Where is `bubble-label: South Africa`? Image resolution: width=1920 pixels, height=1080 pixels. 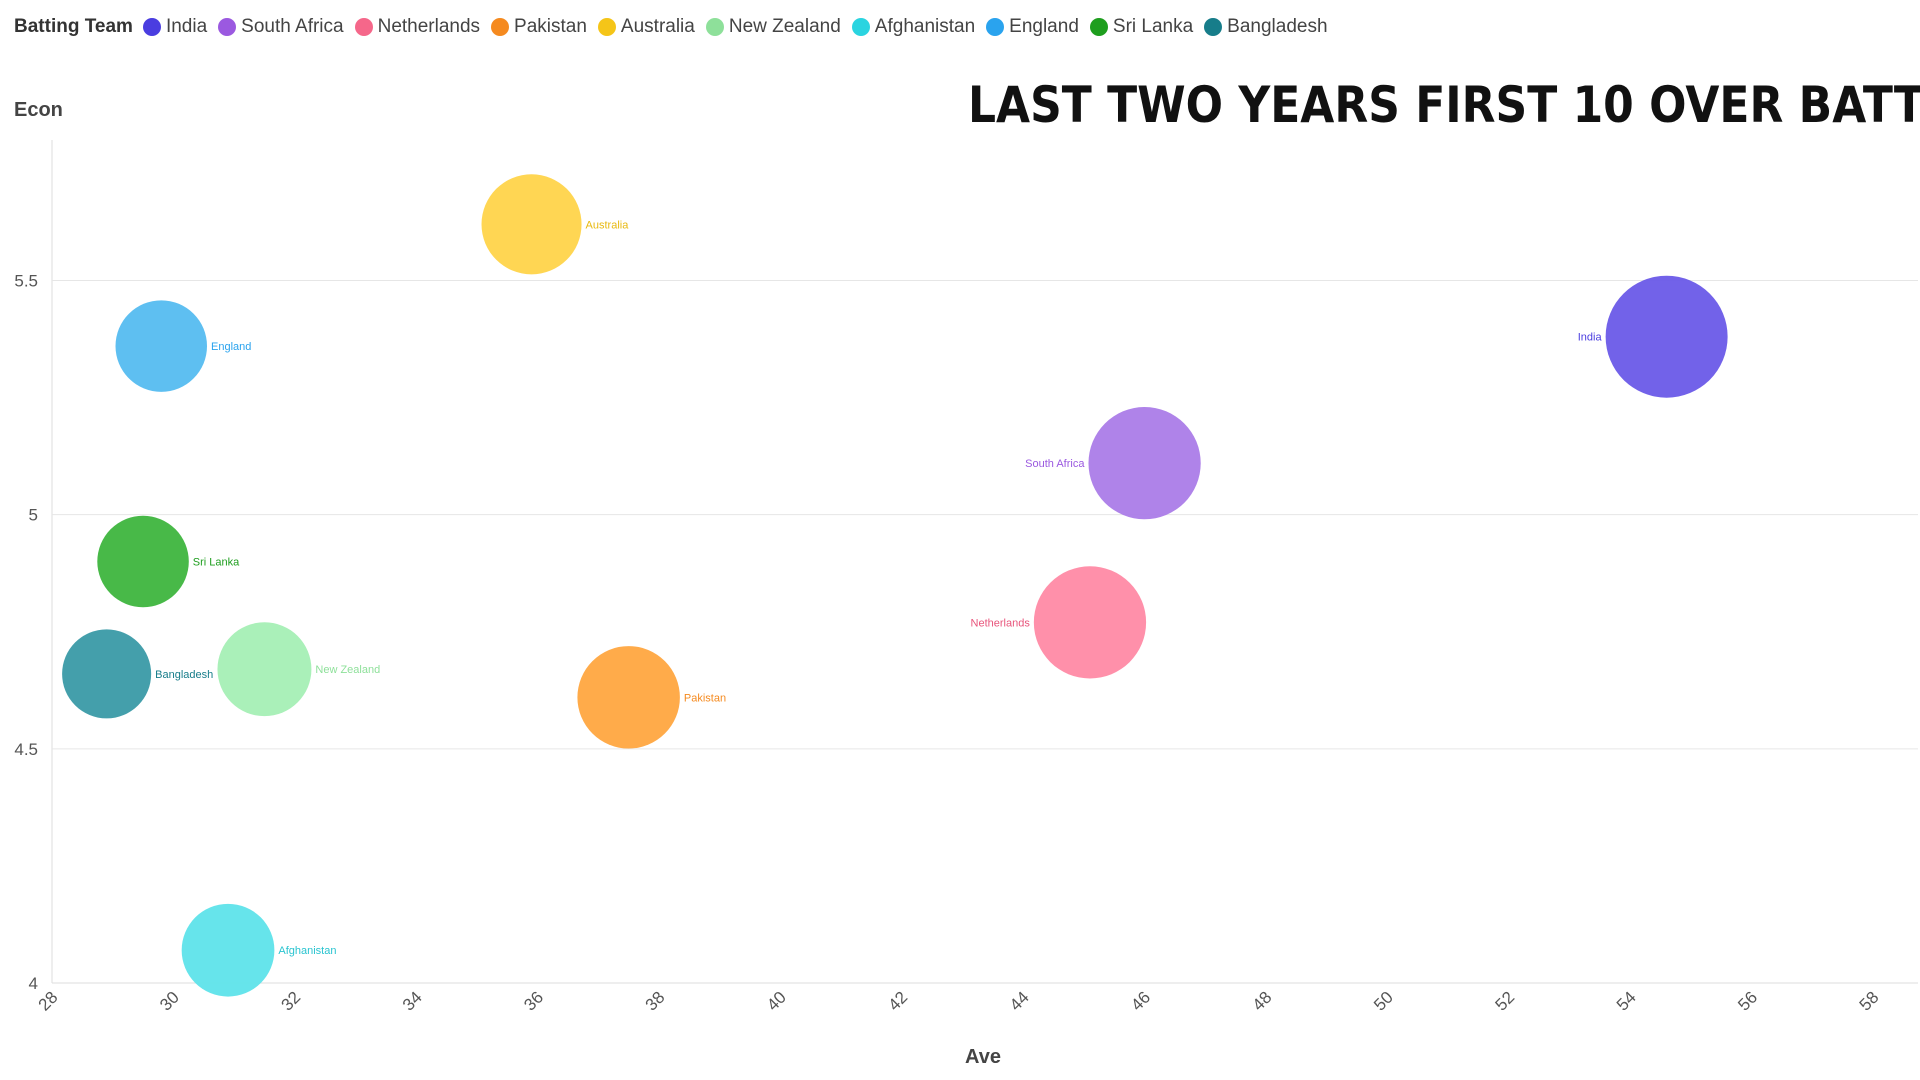
bubble-label: South Africa is located at coordinates (1055, 464).